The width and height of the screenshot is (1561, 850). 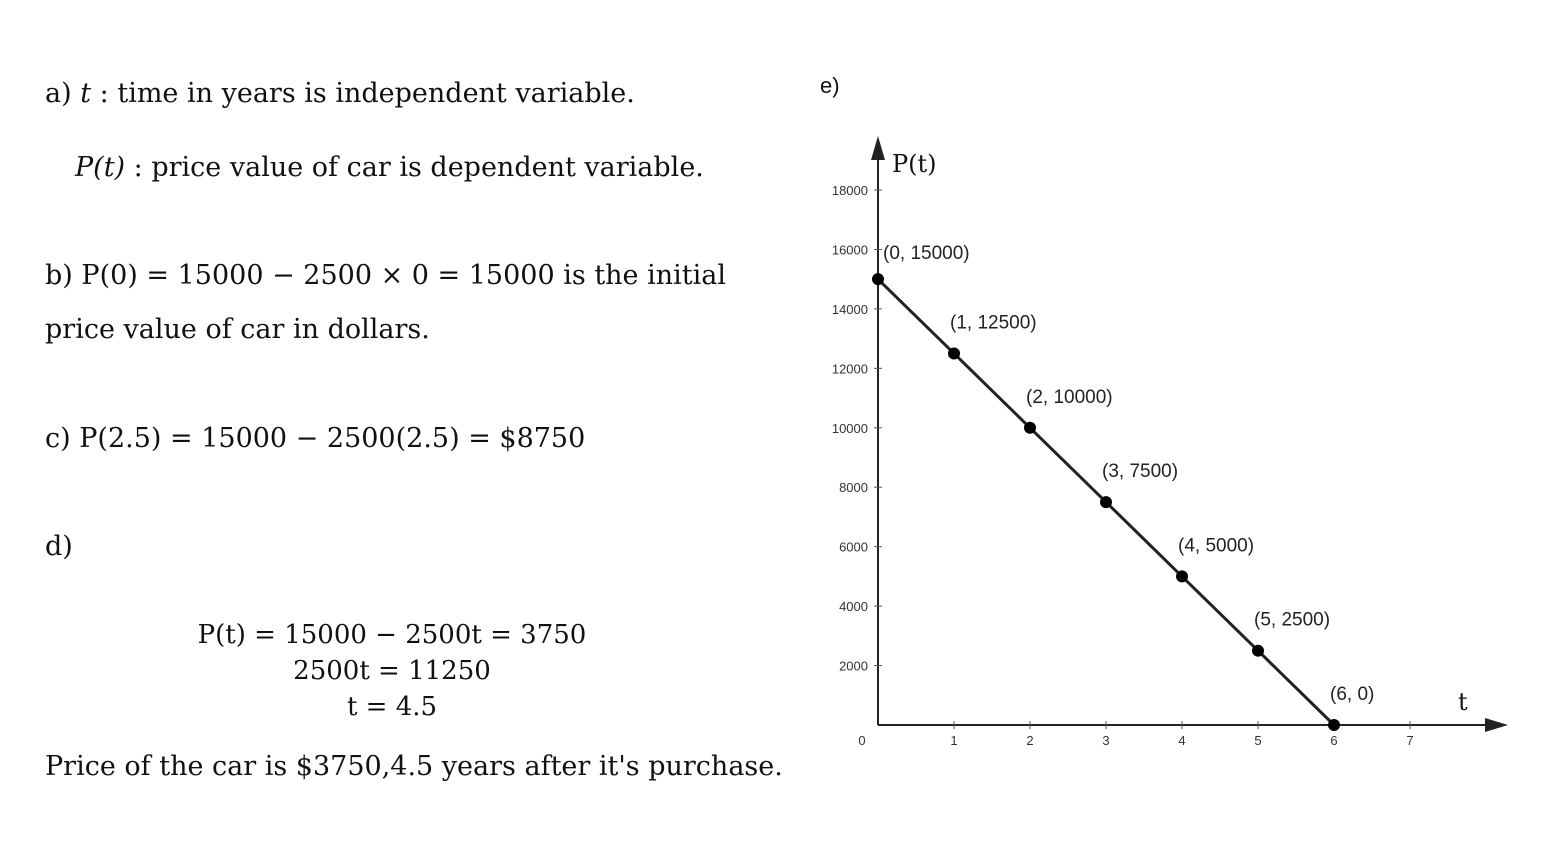 I want to click on x-tick-label: 0, so click(x=861, y=740).